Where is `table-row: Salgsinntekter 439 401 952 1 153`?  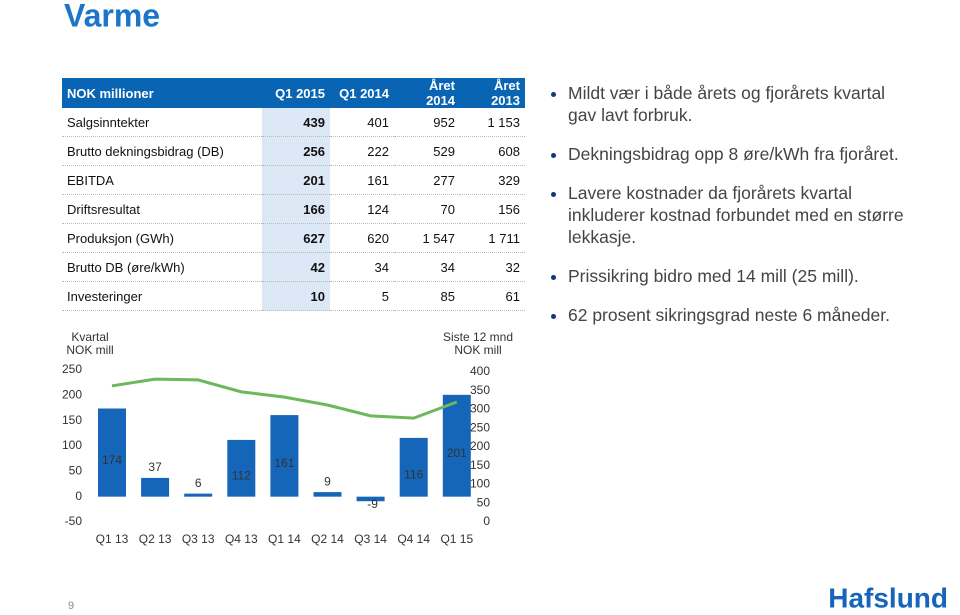
table-row: Salgsinntekter 439 401 952 1 153 is located at coordinates (293, 122).